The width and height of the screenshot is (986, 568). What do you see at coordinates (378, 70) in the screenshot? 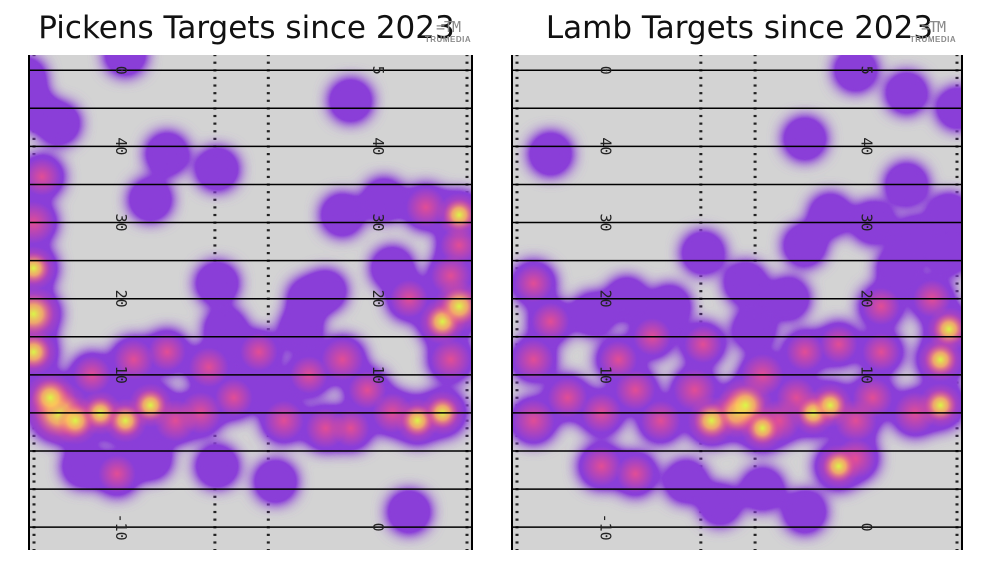
I see `yard-number: 5` at bounding box center [378, 70].